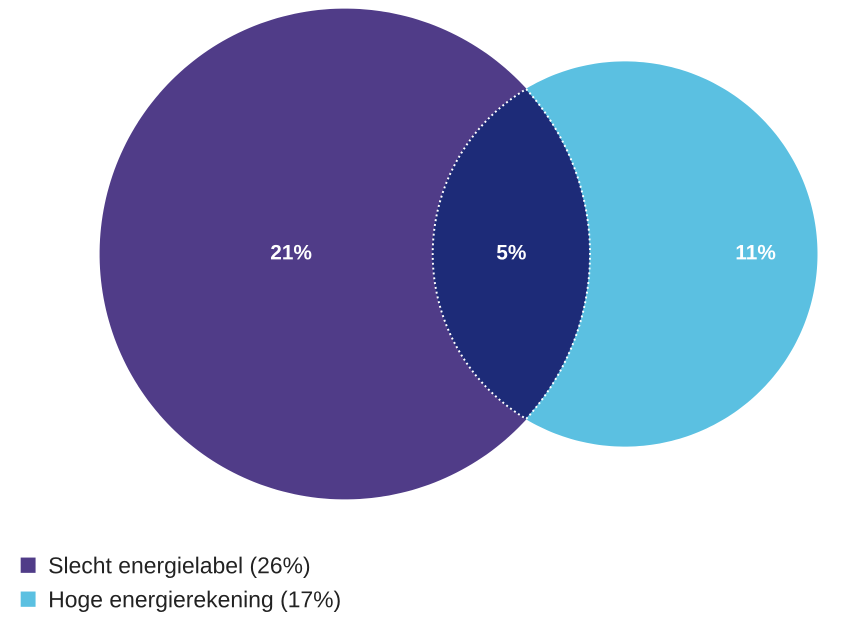  I want to click on data-label: 5%, so click(511, 252).